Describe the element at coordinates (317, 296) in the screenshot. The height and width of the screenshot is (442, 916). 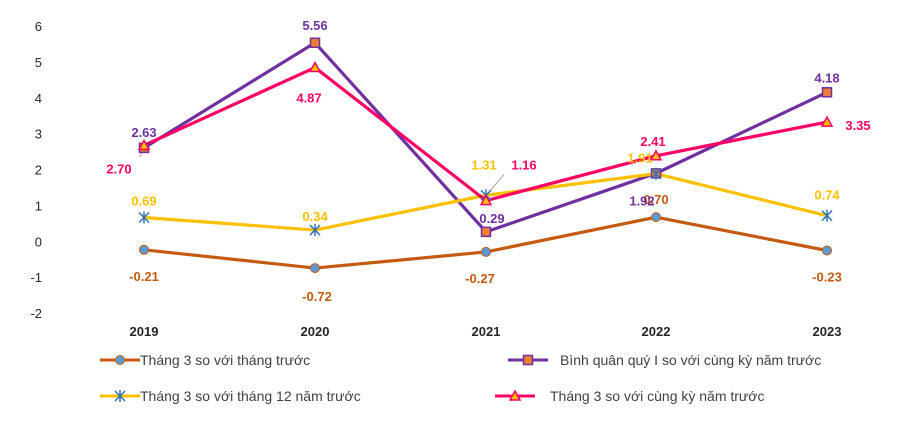
I see `data-label: -0.72` at that location.